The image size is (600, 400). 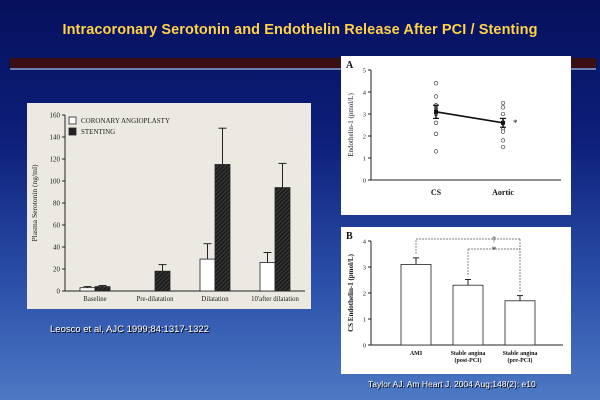 What do you see at coordinates (503, 192) in the screenshot?
I see `x-tick-label: Aortic` at bounding box center [503, 192].